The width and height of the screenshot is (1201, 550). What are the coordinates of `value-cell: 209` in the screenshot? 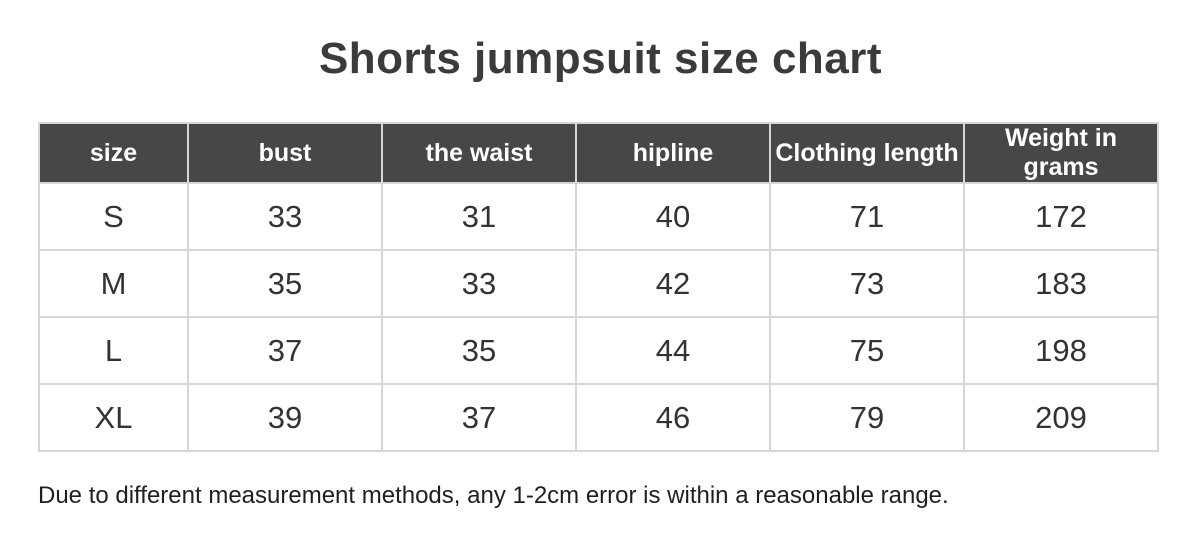 It's located at (1061, 417).